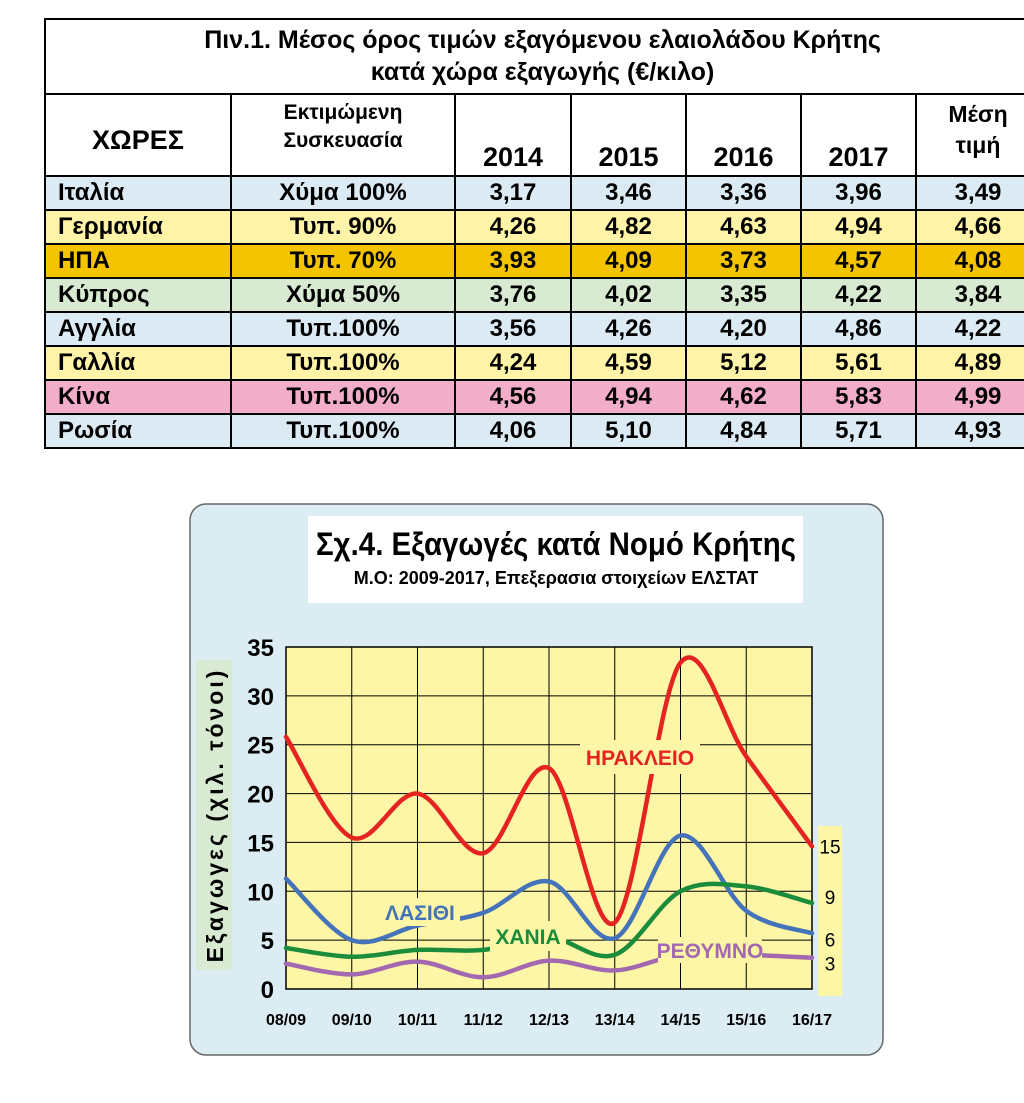 This screenshot has width=1024, height=1103. What do you see at coordinates (138, 227) in the screenshot?
I see `country-cell: Γερμανία` at bounding box center [138, 227].